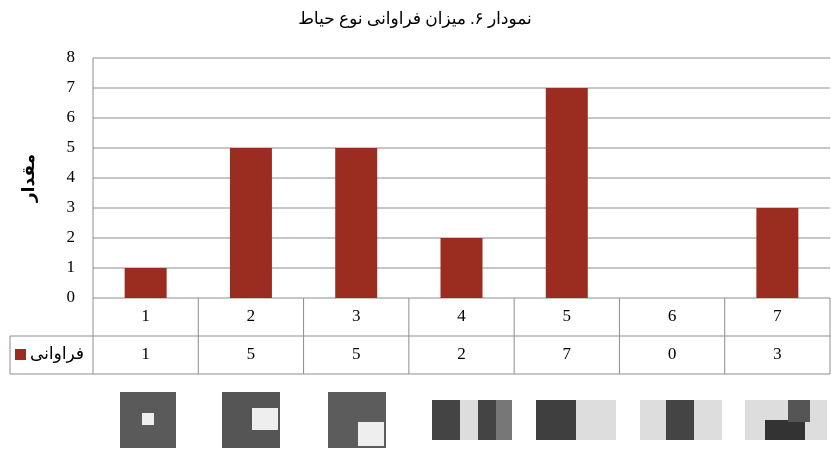  Describe the element at coordinates (71, 206) in the screenshot. I see `y-tick-label: 3` at that location.